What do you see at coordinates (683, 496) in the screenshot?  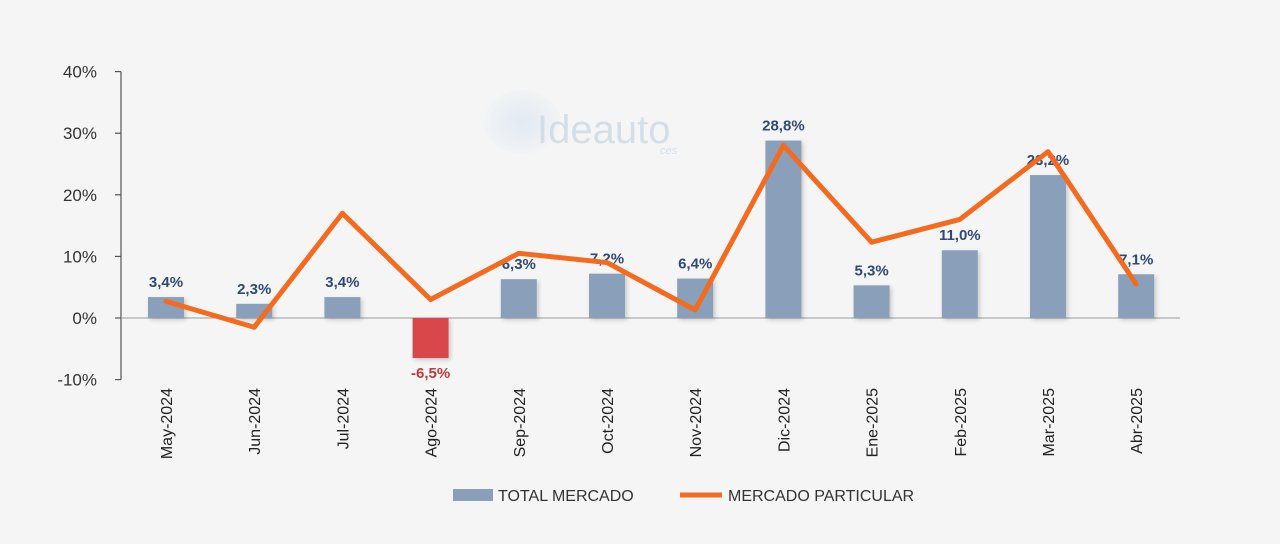 I see `legend: TOTAL MERCADO MERCADO PARTICULAR` at bounding box center [683, 496].